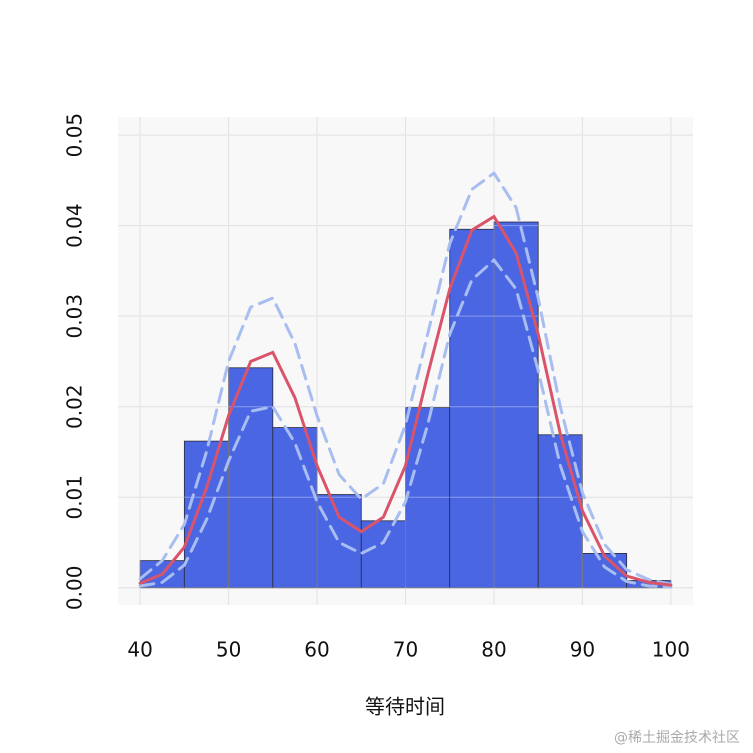 This screenshot has width=753, height=753. I want to click on y-tick-label: 0.01, so click(75, 497).